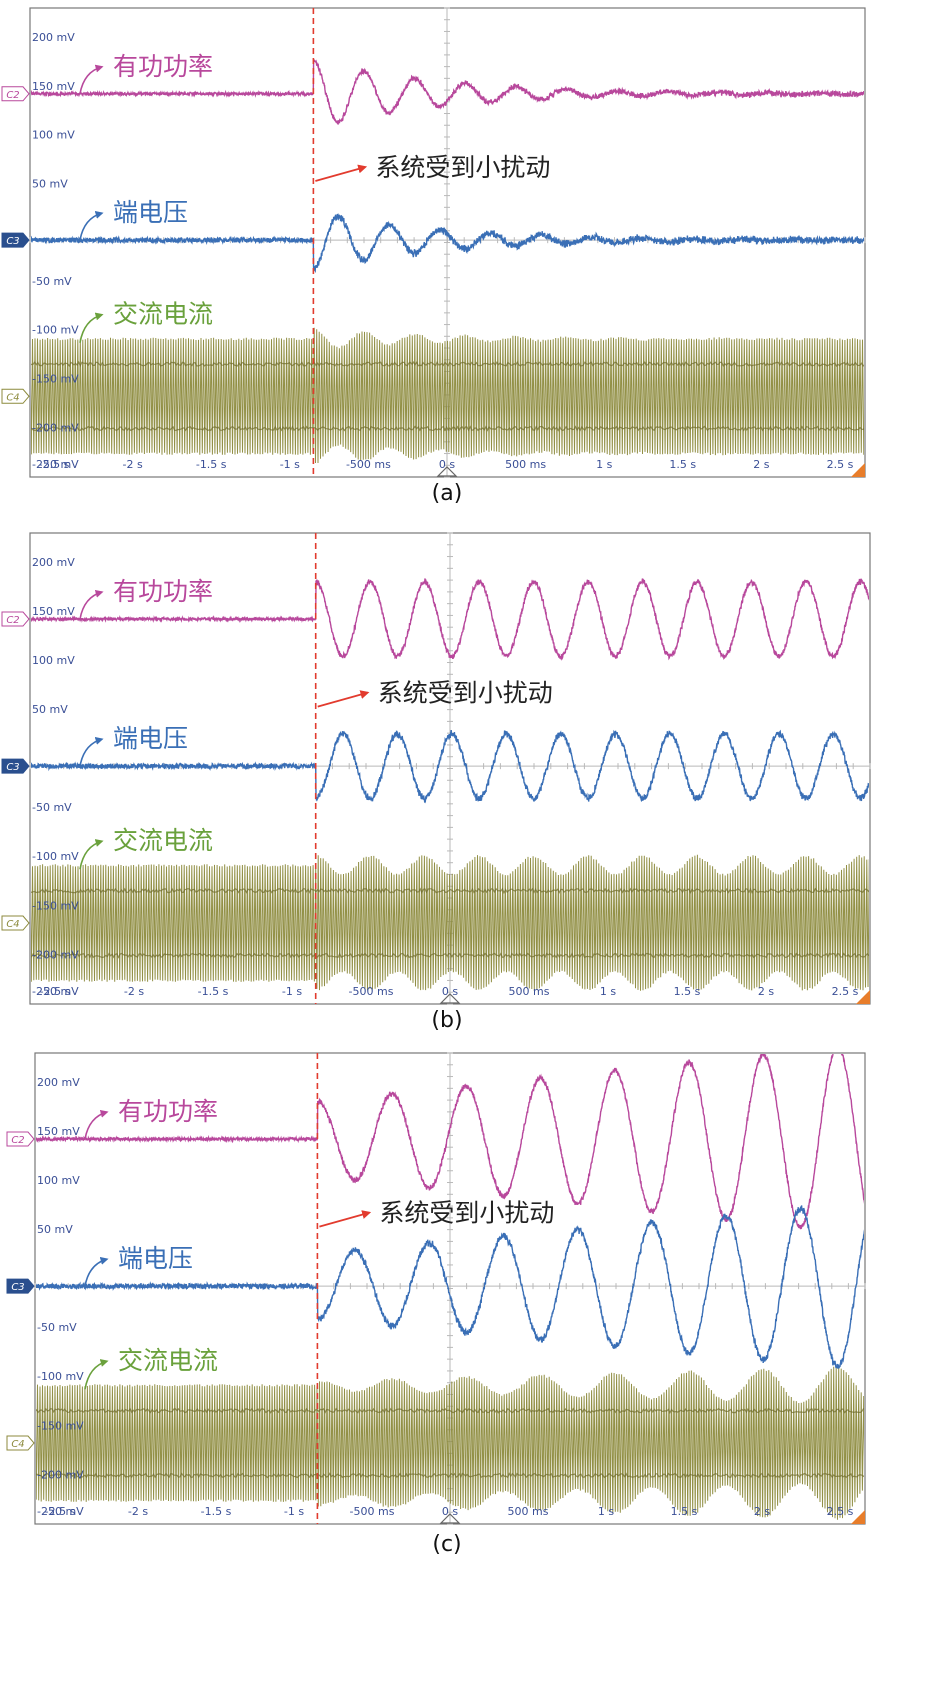 Image resolution: width=945 pixels, height=1693 pixels. I want to click on x-tick-label: 2.5 s, so click(840, 464).